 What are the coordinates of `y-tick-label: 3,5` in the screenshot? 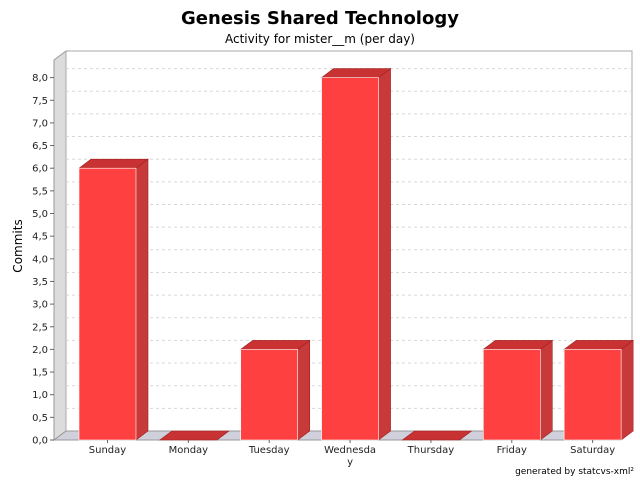 It's located at (40, 282).